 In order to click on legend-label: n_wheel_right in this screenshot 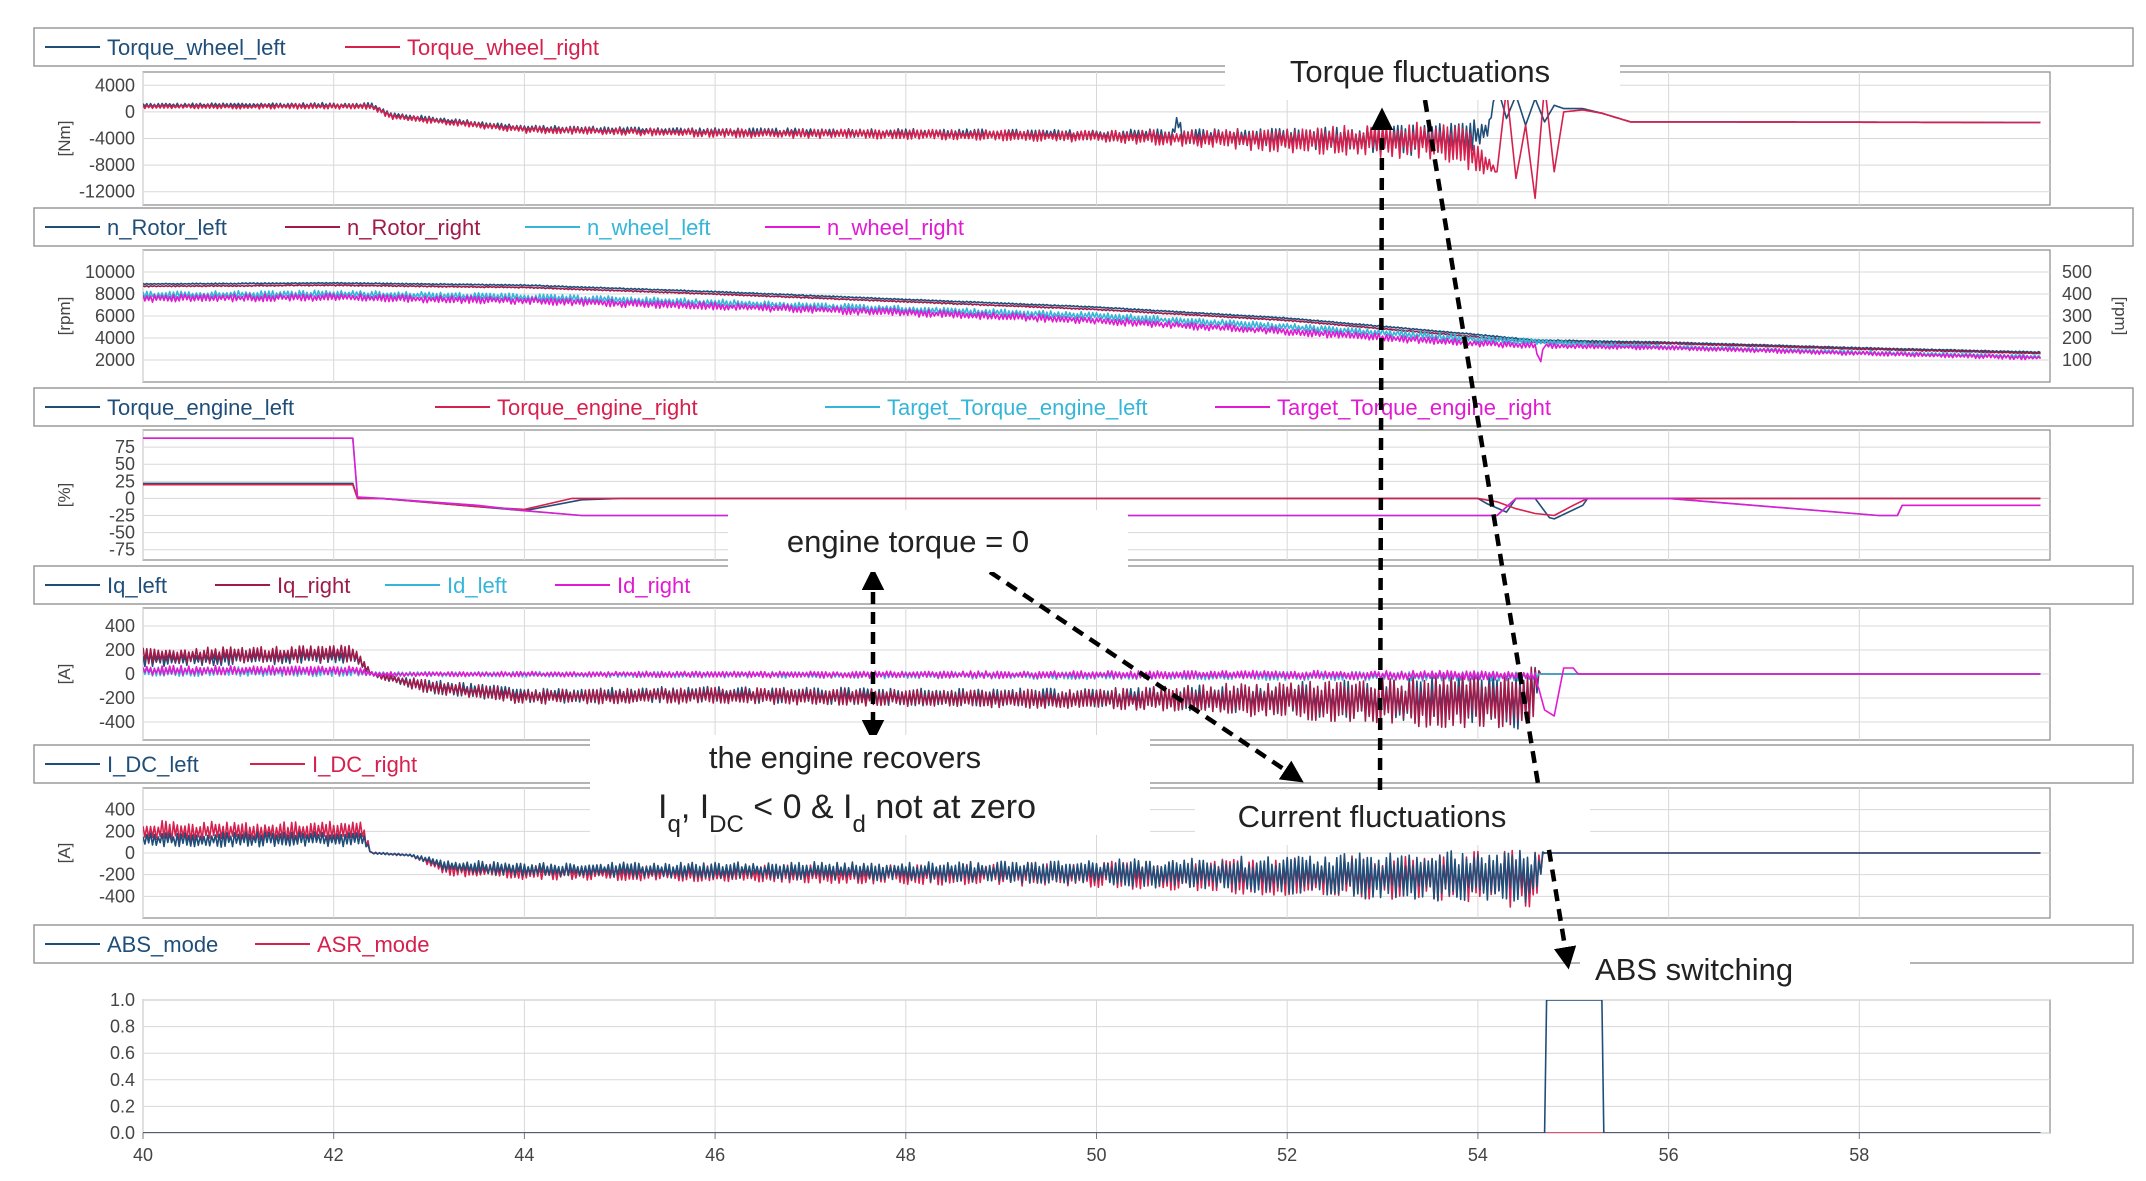, I will do `click(895, 227)`.